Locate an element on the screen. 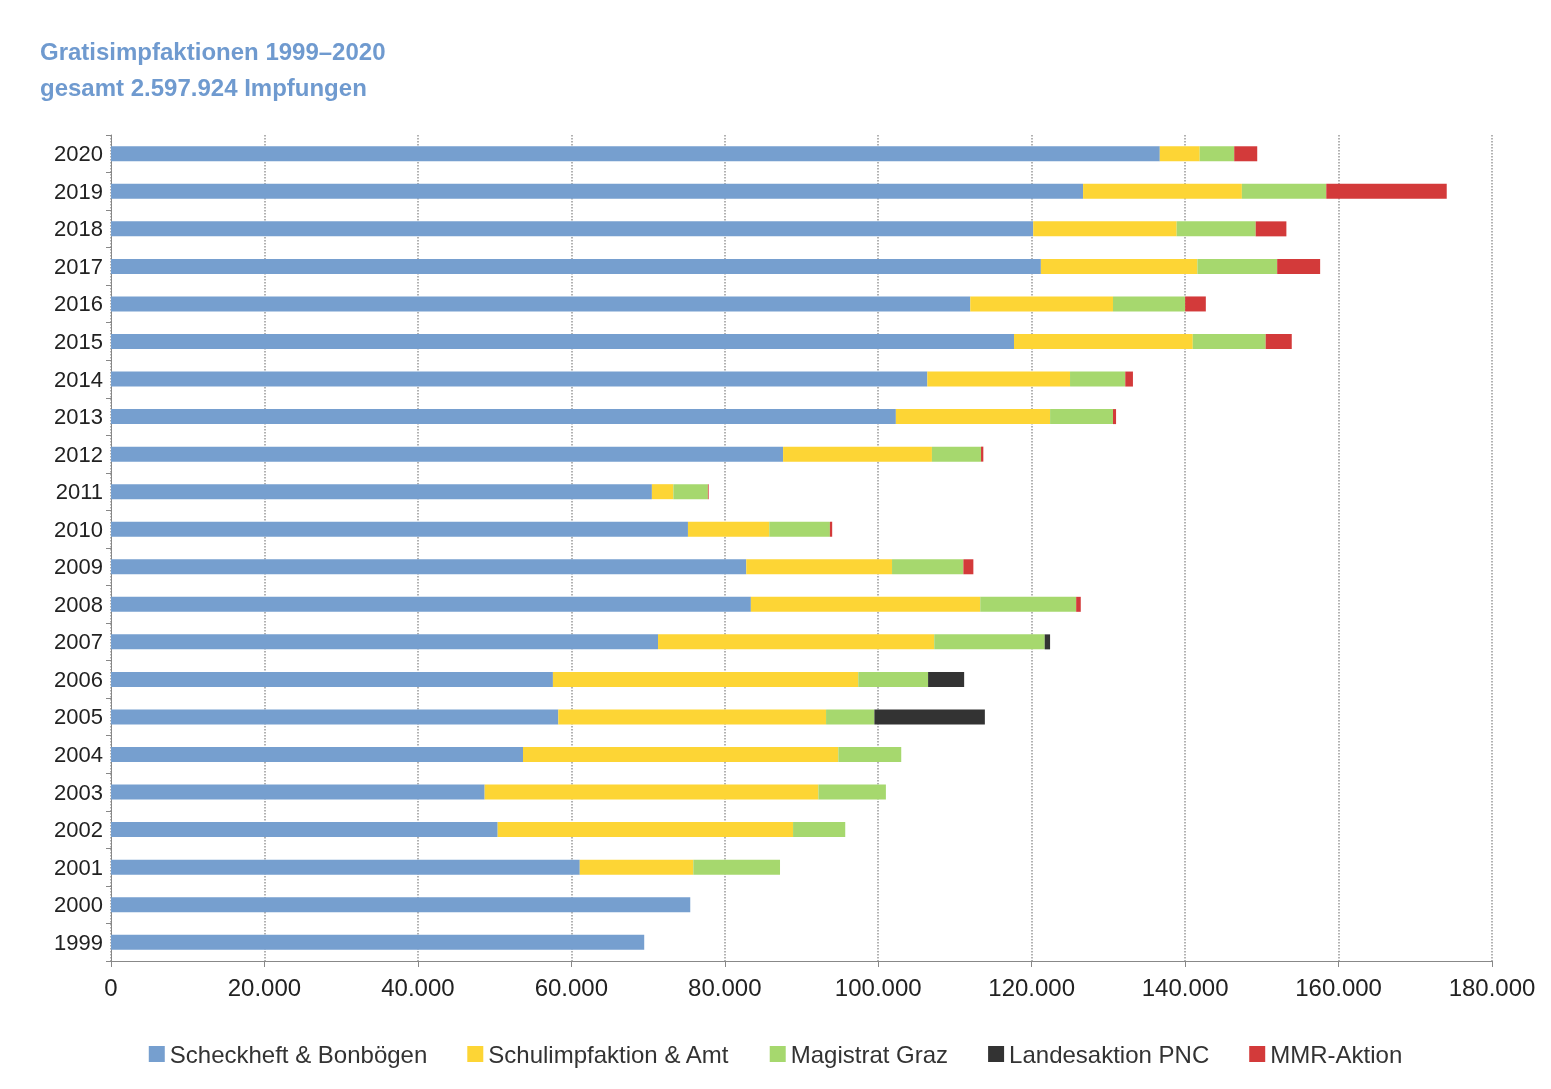 The width and height of the screenshot is (1551, 1089). legend-label: Magistrat Graz is located at coordinates (869, 1054).